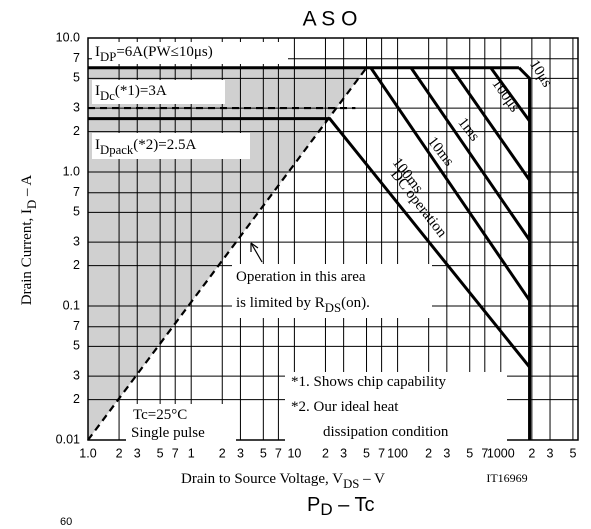 This screenshot has height=529, width=591. I want to click on text-part: Drain to Source Voltage, V, so click(262, 479).